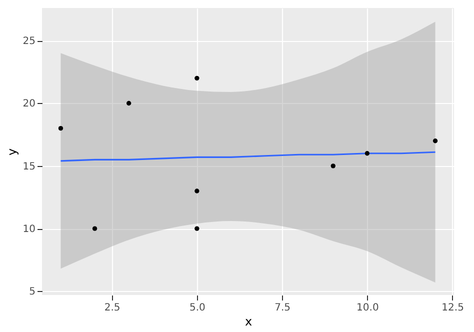 The image size is (474, 332). Describe the element at coordinates (11, 152) in the screenshot. I see `y-axis-title: y` at that location.